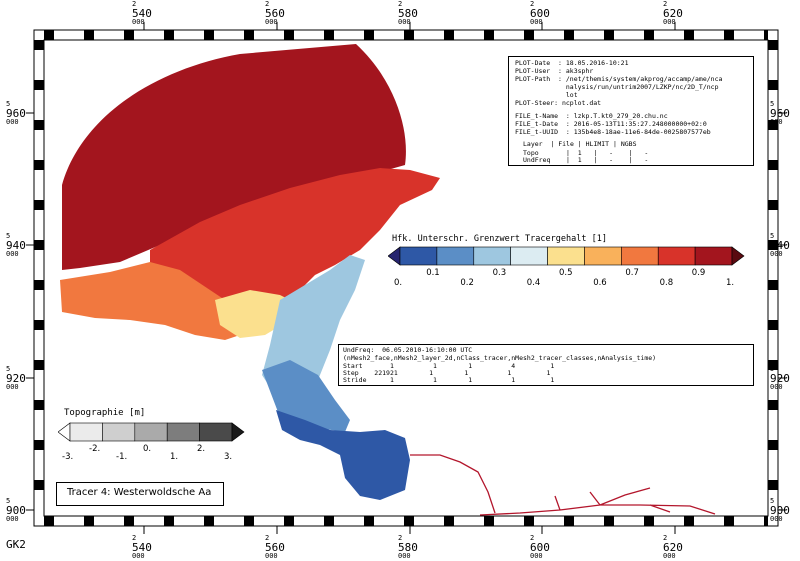  What do you see at coordinates (572, 63) in the screenshot?
I see `plot-date: PLOT-Date : 18.05.2016-10:21` at bounding box center [572, 63].